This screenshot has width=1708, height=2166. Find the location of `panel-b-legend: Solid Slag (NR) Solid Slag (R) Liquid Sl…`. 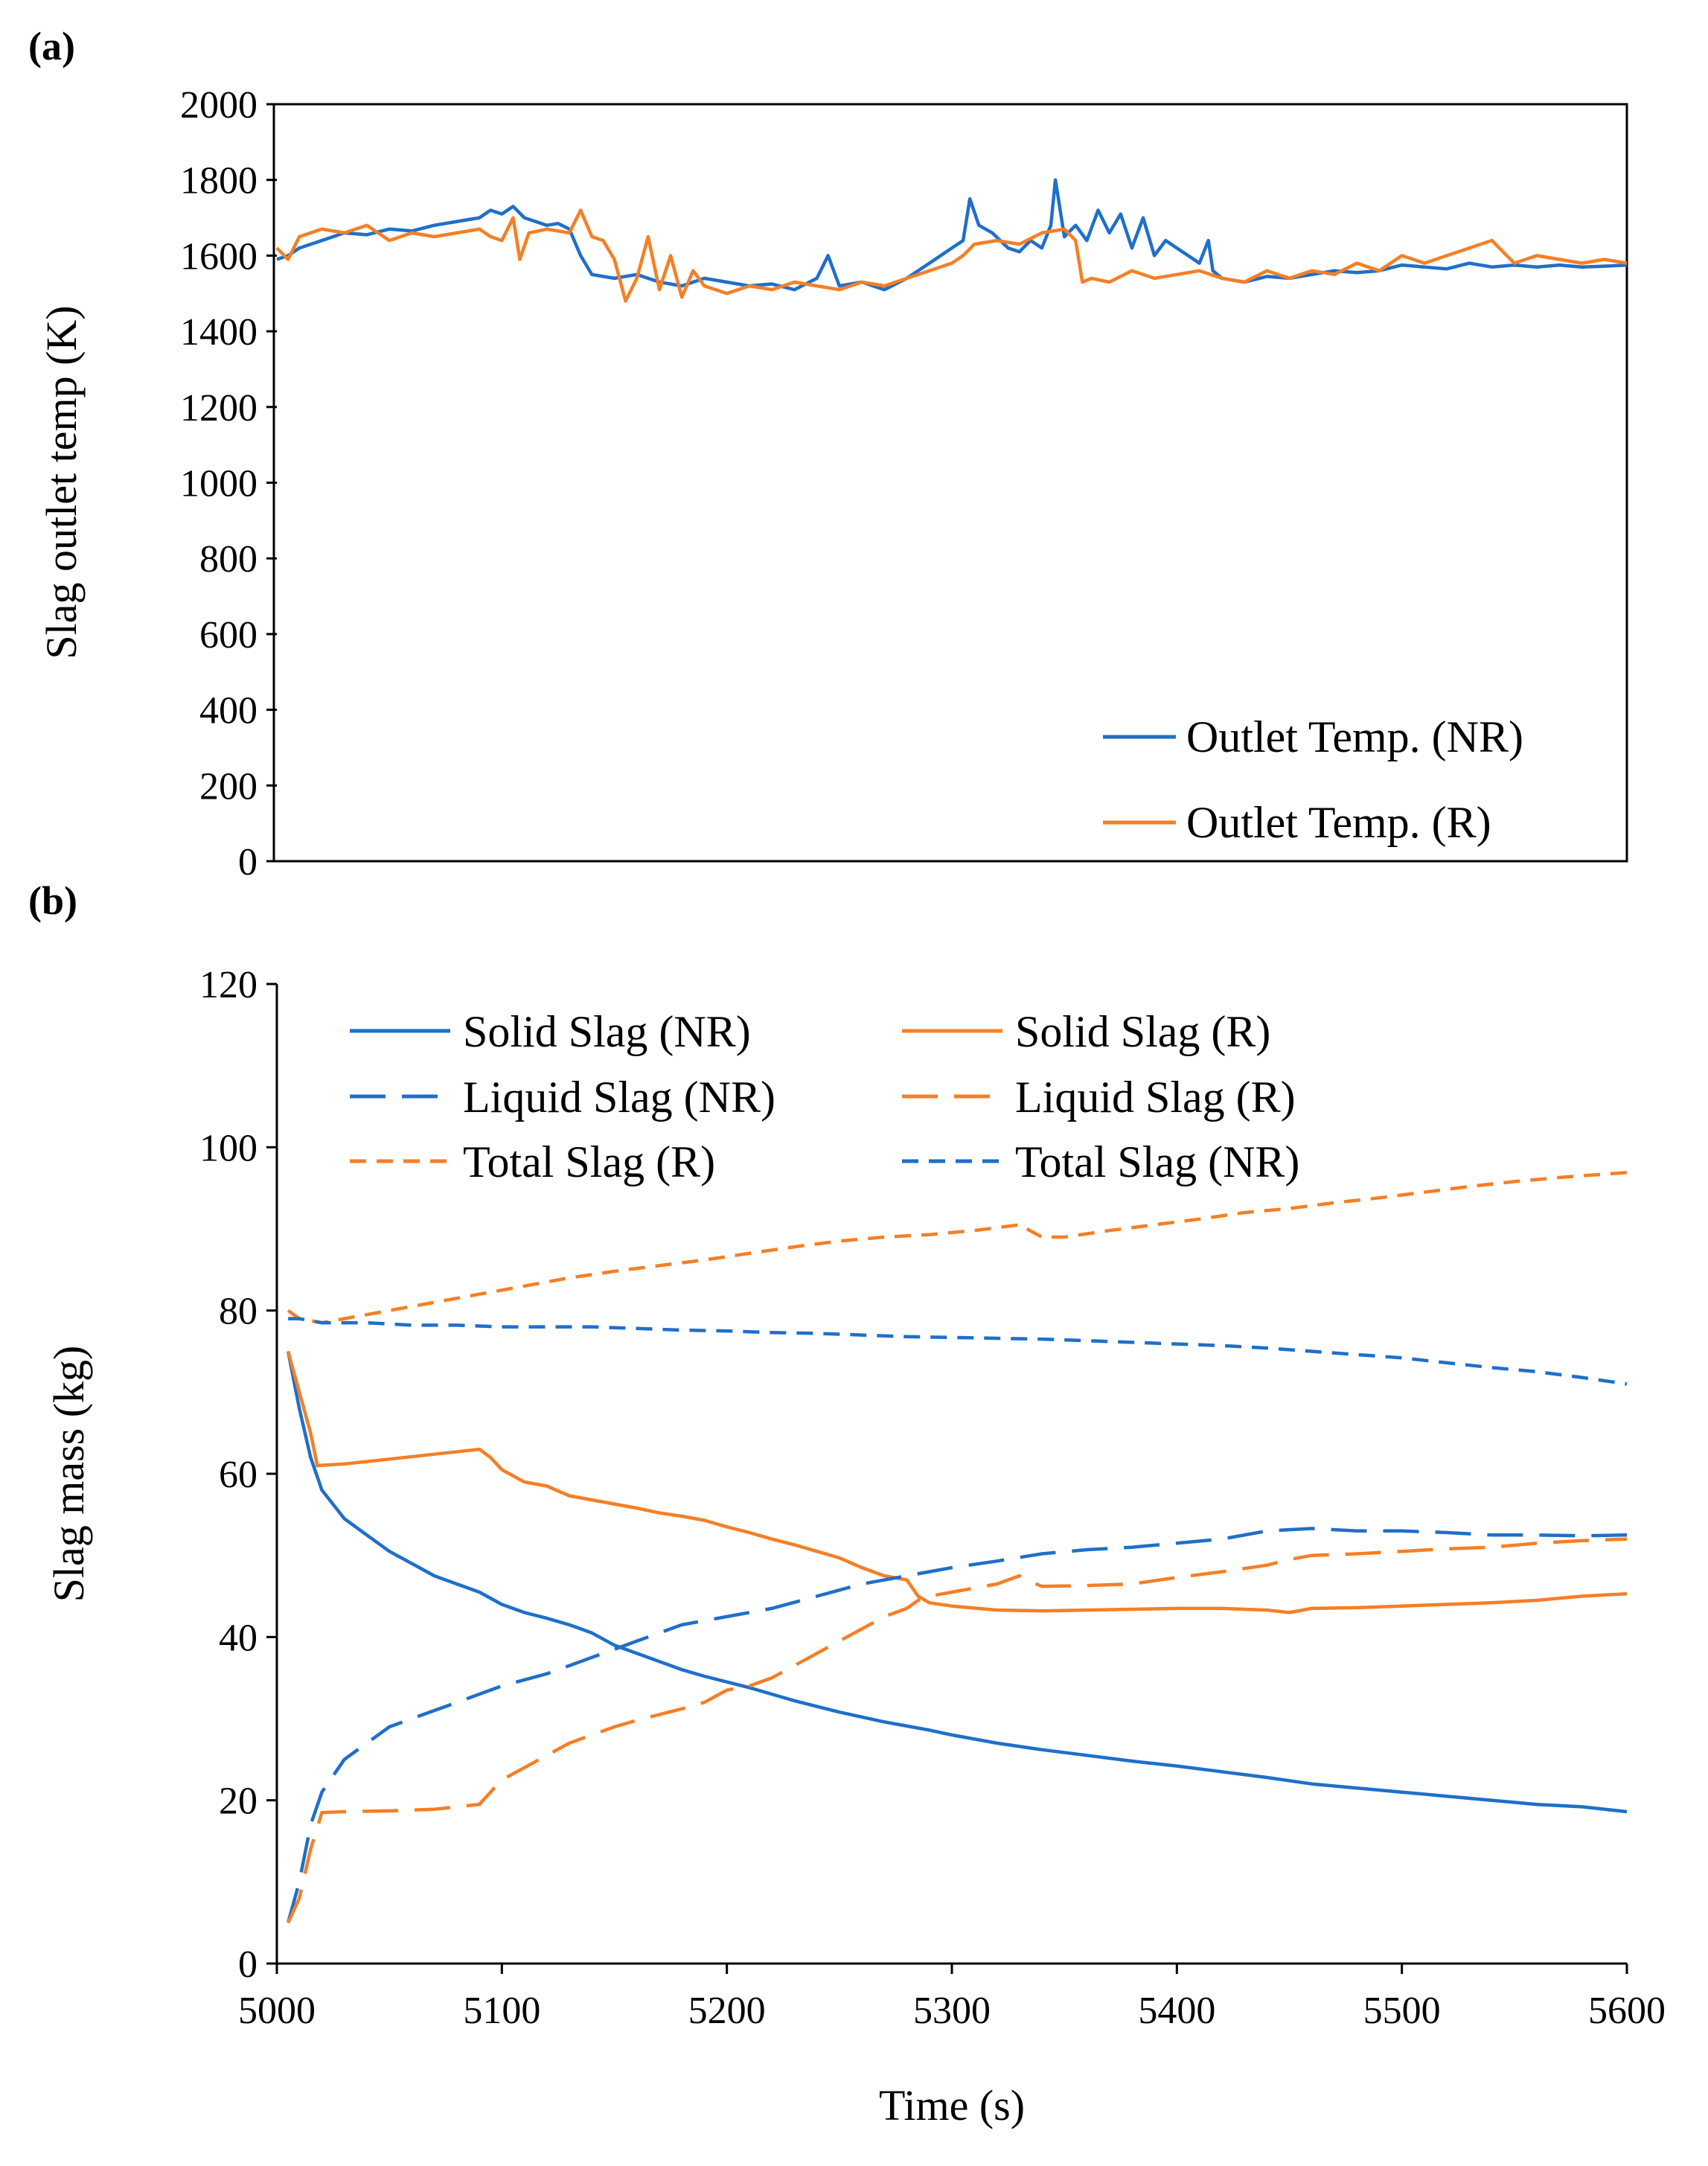

panel-b-legend: Solid Slag (NR) Solid Slag (R) Liquid Sl… is located at coordinates (824, 1096).